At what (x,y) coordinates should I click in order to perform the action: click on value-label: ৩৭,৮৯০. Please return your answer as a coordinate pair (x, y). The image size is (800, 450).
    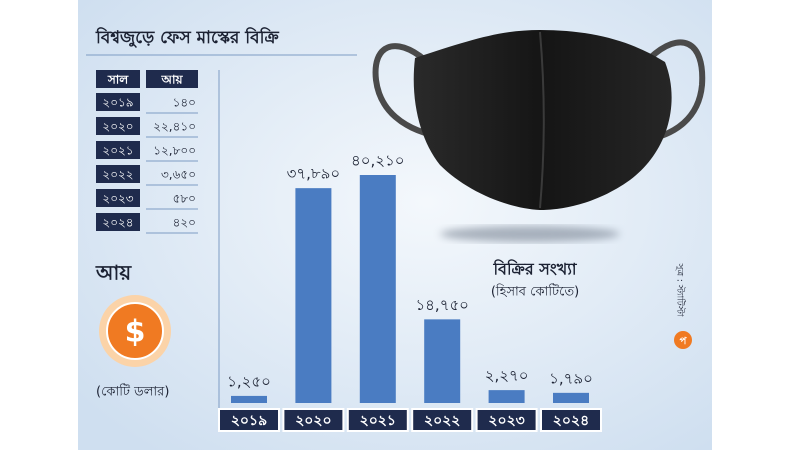
    Looking at the image, I should click on (314, 174).